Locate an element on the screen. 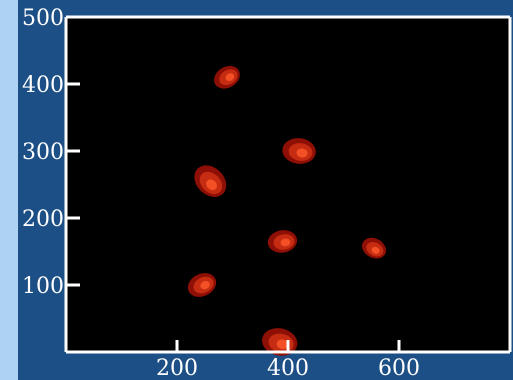 The width and height of the screenshot is (513, 380). x-tick-label-600: 600 is located at coordinates (399, 368).